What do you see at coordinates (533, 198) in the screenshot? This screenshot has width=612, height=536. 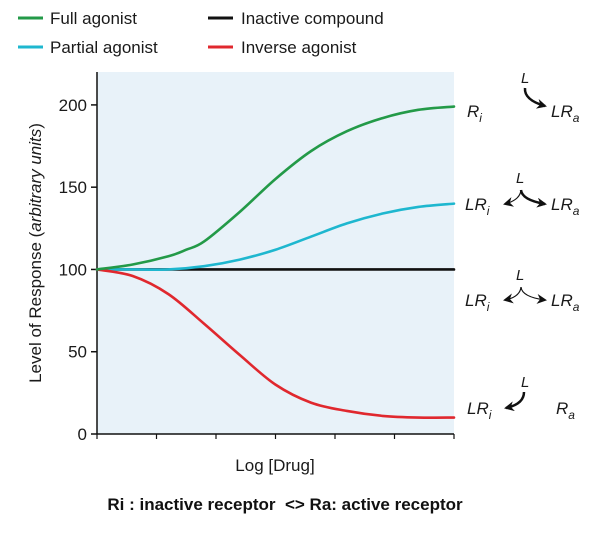 I see `scheme2-arrow-right` at bounding box center [533, 198].